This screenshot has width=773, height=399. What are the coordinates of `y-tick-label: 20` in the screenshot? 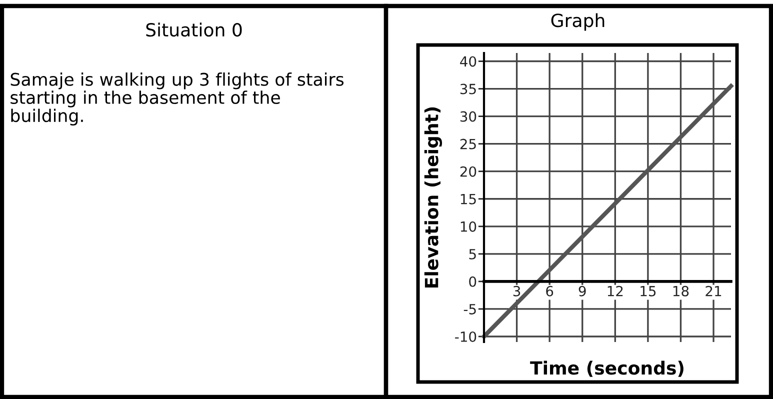 It's located at (468, 171).